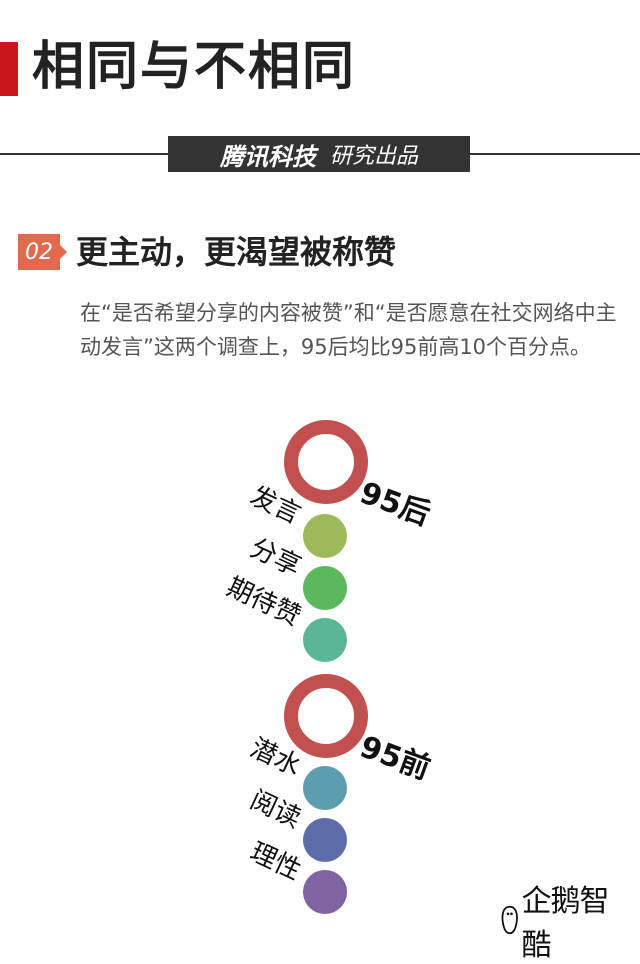 Image resolution: width=640 pixels, height=964 pixels. What do you see at coordinates (565, 923) in the screenshot?
I see `logo-text: 企鹅智酷` at bounding box center [565, 923].